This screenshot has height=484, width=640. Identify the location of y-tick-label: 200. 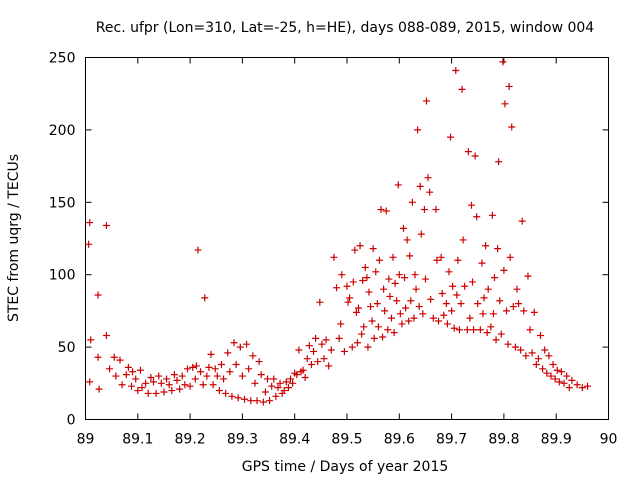
(62, 131).